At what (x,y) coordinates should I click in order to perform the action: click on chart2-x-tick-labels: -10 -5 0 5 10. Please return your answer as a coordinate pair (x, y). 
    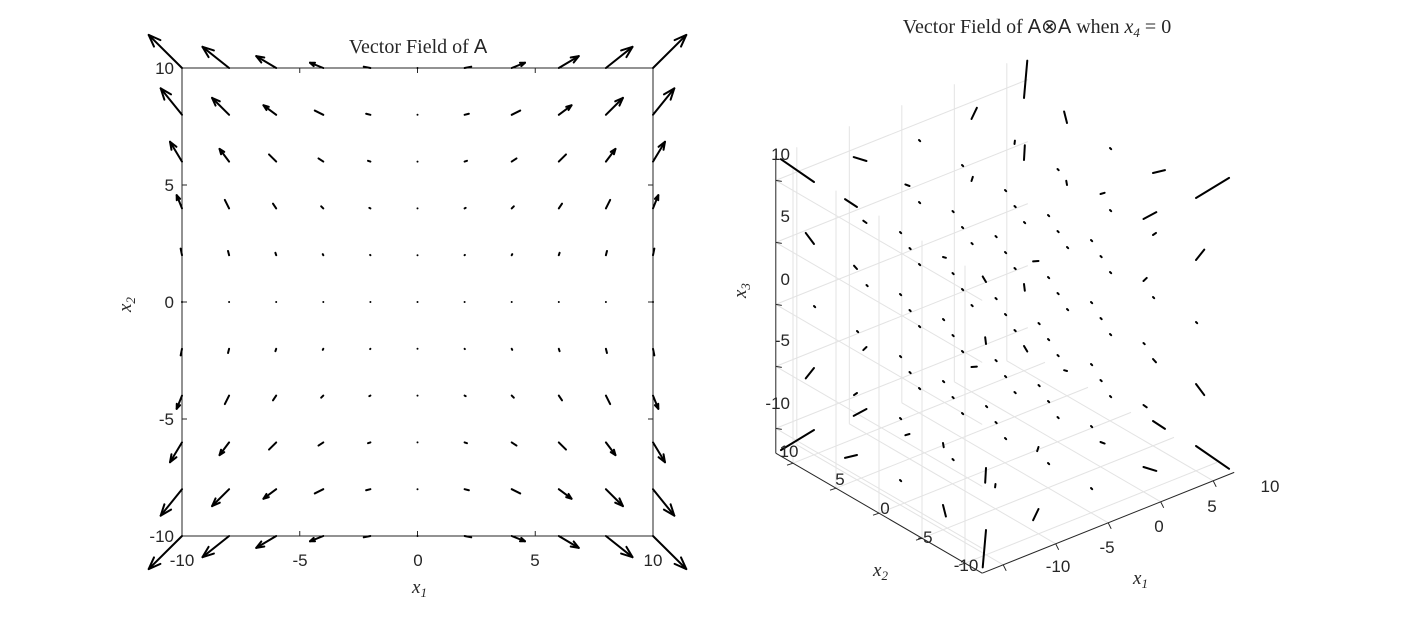
    Looking at the image, I should click on (1163, 526).